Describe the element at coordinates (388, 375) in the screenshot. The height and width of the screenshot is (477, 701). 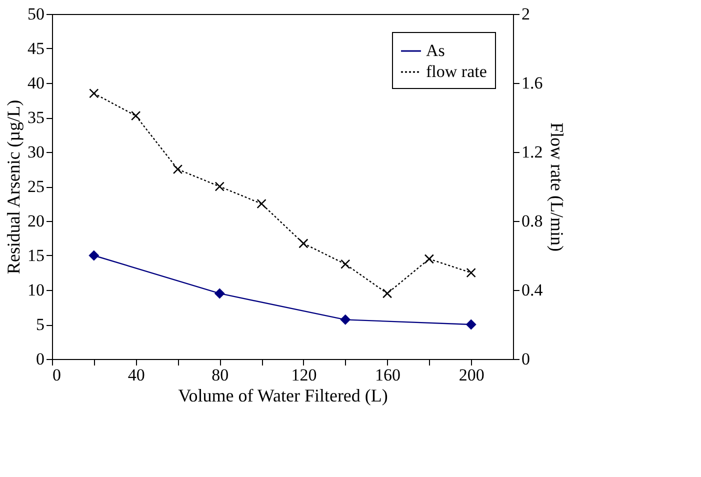
I see `x-tick-label: 160` at that location.